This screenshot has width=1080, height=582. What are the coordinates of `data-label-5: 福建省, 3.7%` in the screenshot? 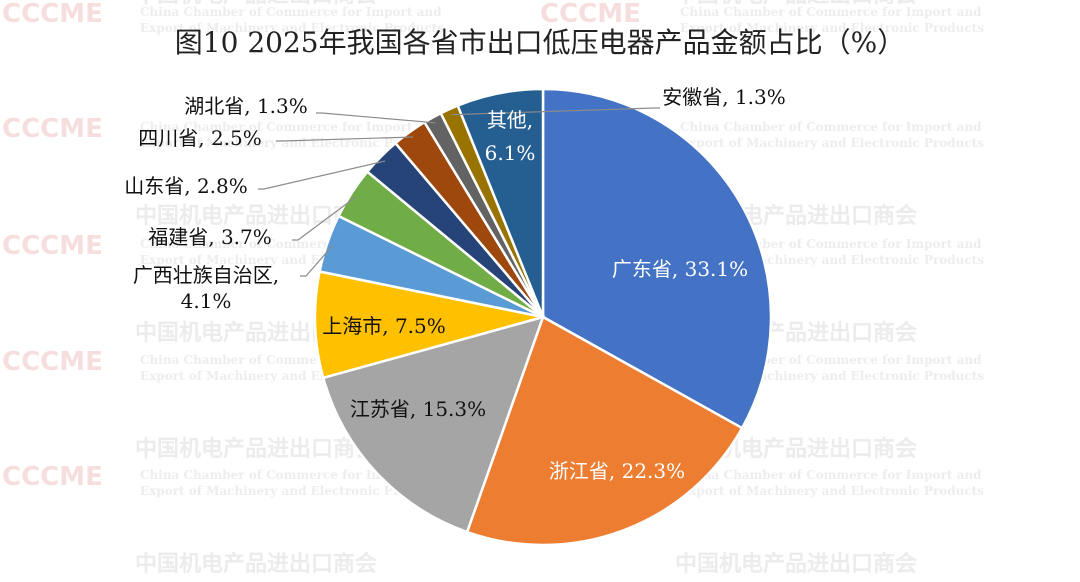 It's located at (210, 237).